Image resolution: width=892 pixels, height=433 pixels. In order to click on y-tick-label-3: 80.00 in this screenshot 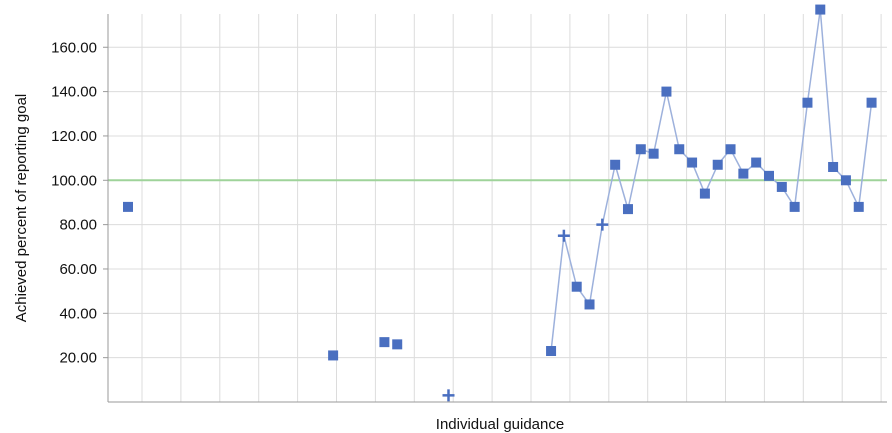, I will do `click(78, 225)`.